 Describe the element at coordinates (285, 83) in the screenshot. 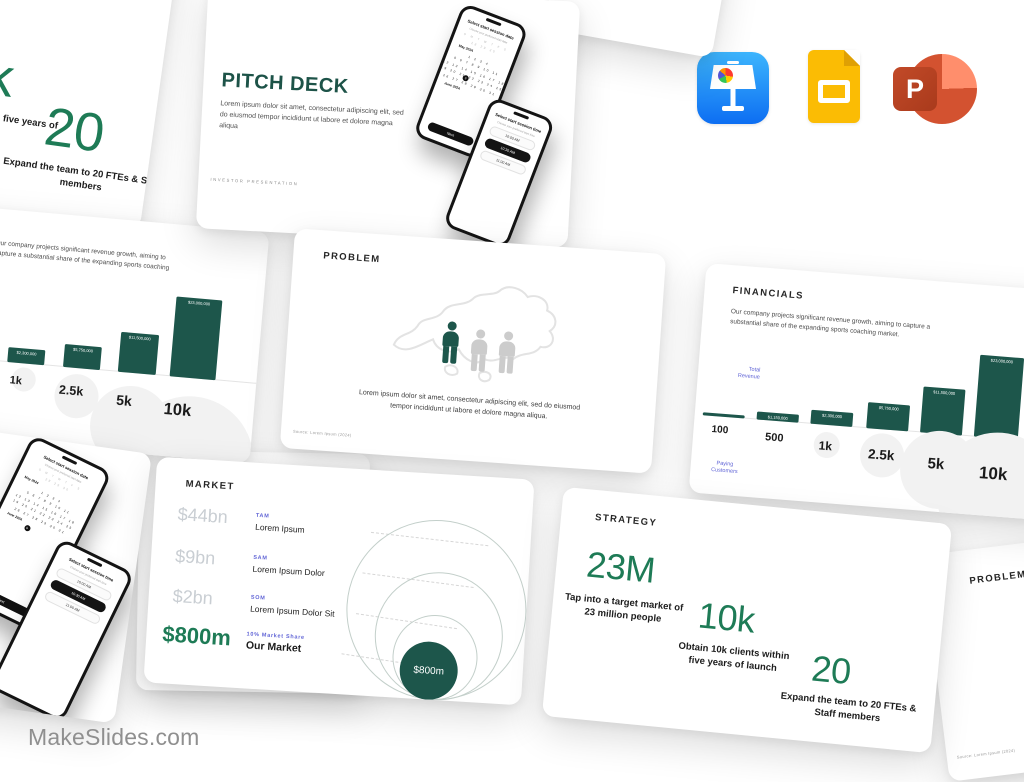

I see `cover-title: PITCH DECK` at that location.